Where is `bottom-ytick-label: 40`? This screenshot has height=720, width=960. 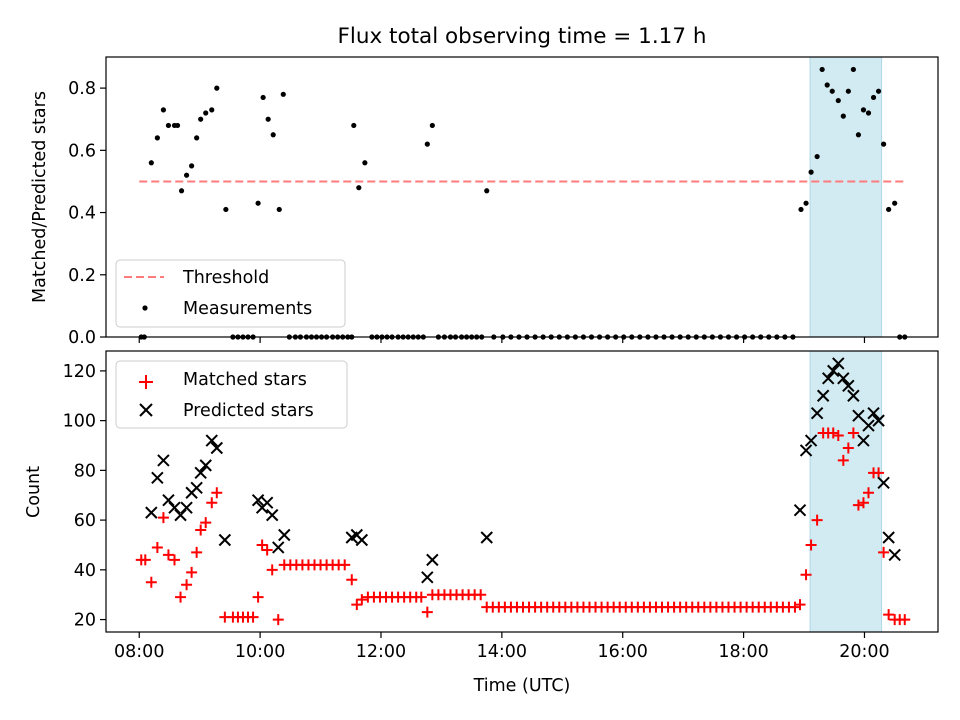
bottom-ytick-label: 40 is located at coordinates (85, 571).